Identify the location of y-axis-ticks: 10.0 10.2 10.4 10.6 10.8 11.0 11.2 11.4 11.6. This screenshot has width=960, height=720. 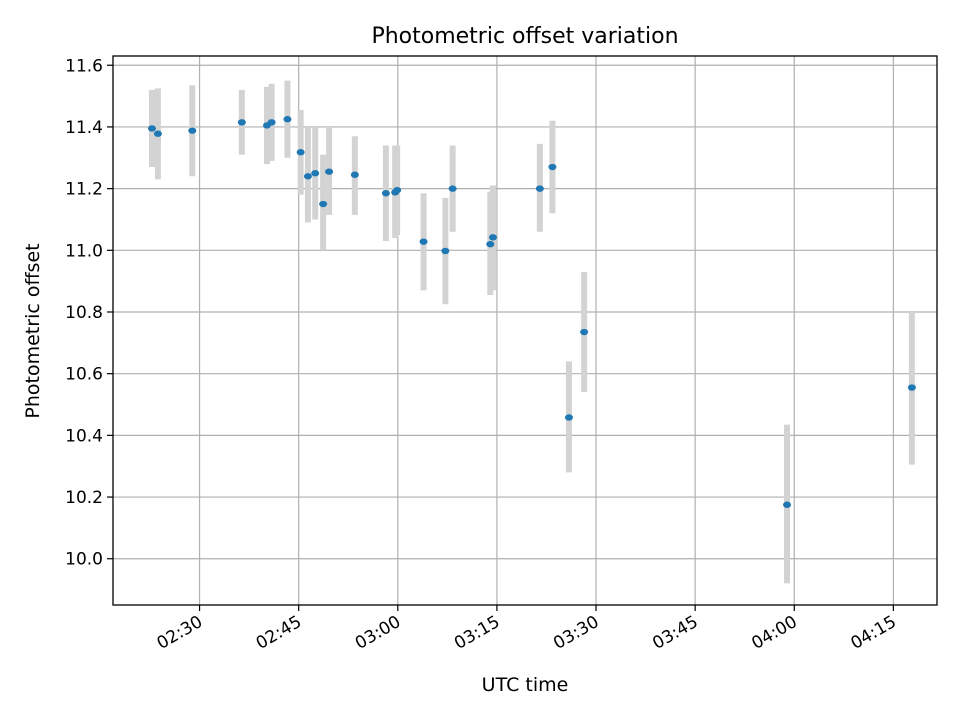
(89, 313).